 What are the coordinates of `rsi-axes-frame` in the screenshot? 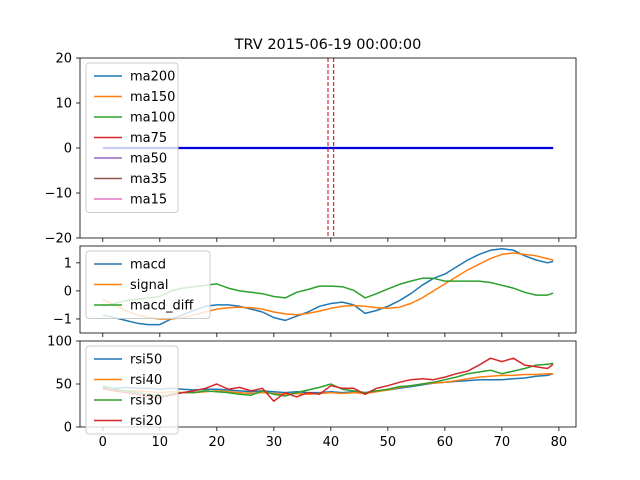 It's located at (328, 384).